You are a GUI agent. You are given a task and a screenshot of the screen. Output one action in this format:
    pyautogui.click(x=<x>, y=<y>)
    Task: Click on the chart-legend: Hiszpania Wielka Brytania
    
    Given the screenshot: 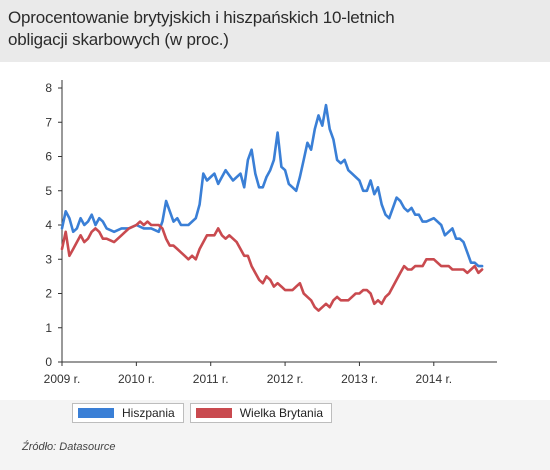 What is the action you would take?
    pyautogui.click(x=202, y=413)
    